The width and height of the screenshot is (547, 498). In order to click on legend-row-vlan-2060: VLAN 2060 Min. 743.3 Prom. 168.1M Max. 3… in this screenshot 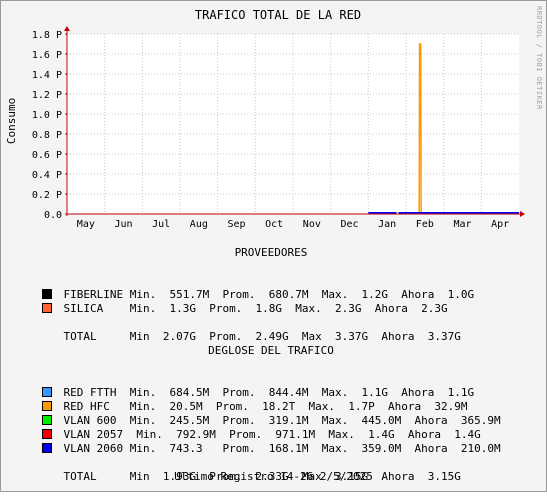, I will do `click(258, 441)`.